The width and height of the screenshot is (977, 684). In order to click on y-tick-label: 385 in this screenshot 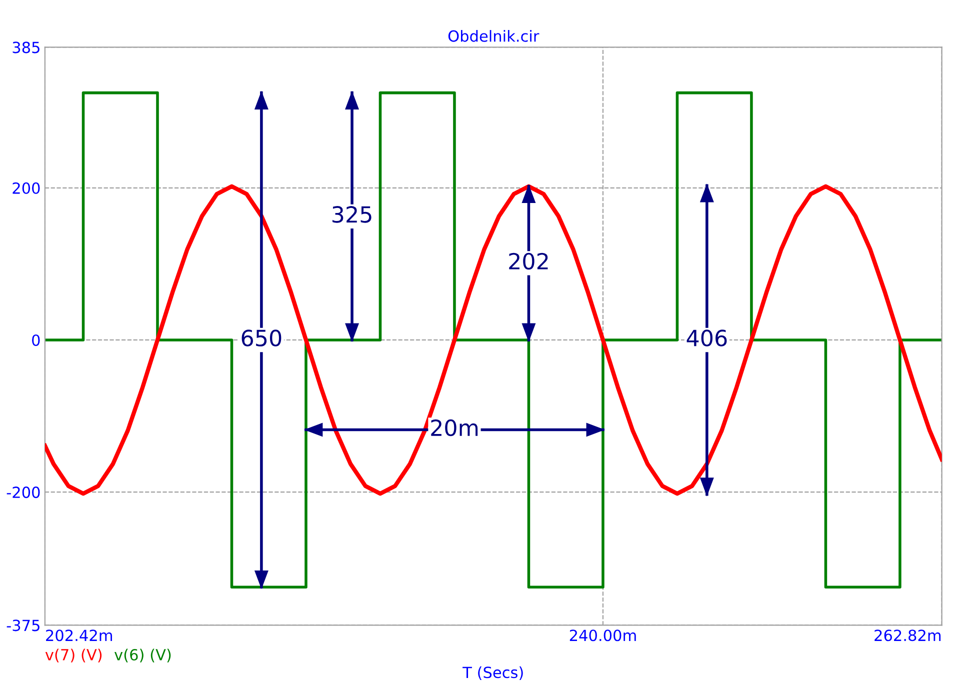, I will do `click(26, 48)`.